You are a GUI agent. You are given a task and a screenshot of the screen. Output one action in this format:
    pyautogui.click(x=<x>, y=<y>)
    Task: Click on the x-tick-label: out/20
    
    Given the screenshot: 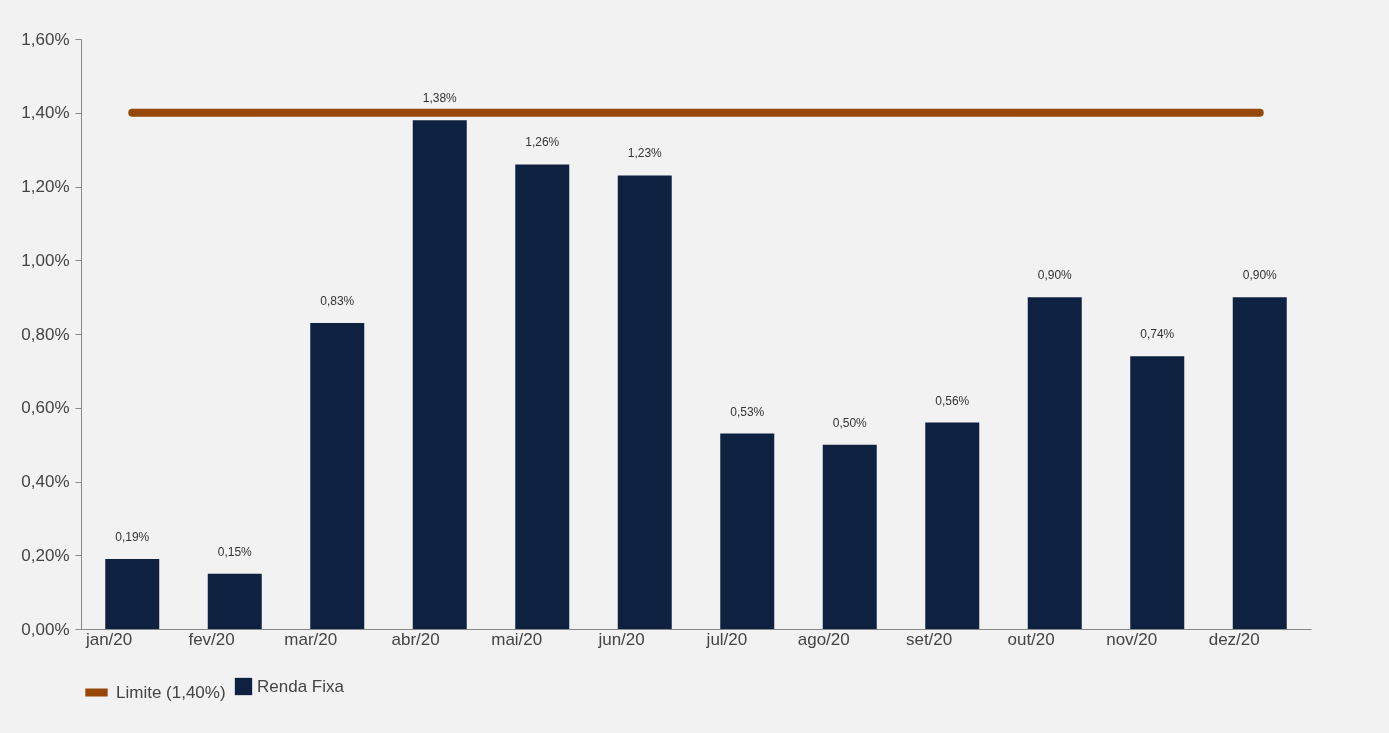 What is the action you would take?
    pyautogui.click(x=1031, y=639)
    